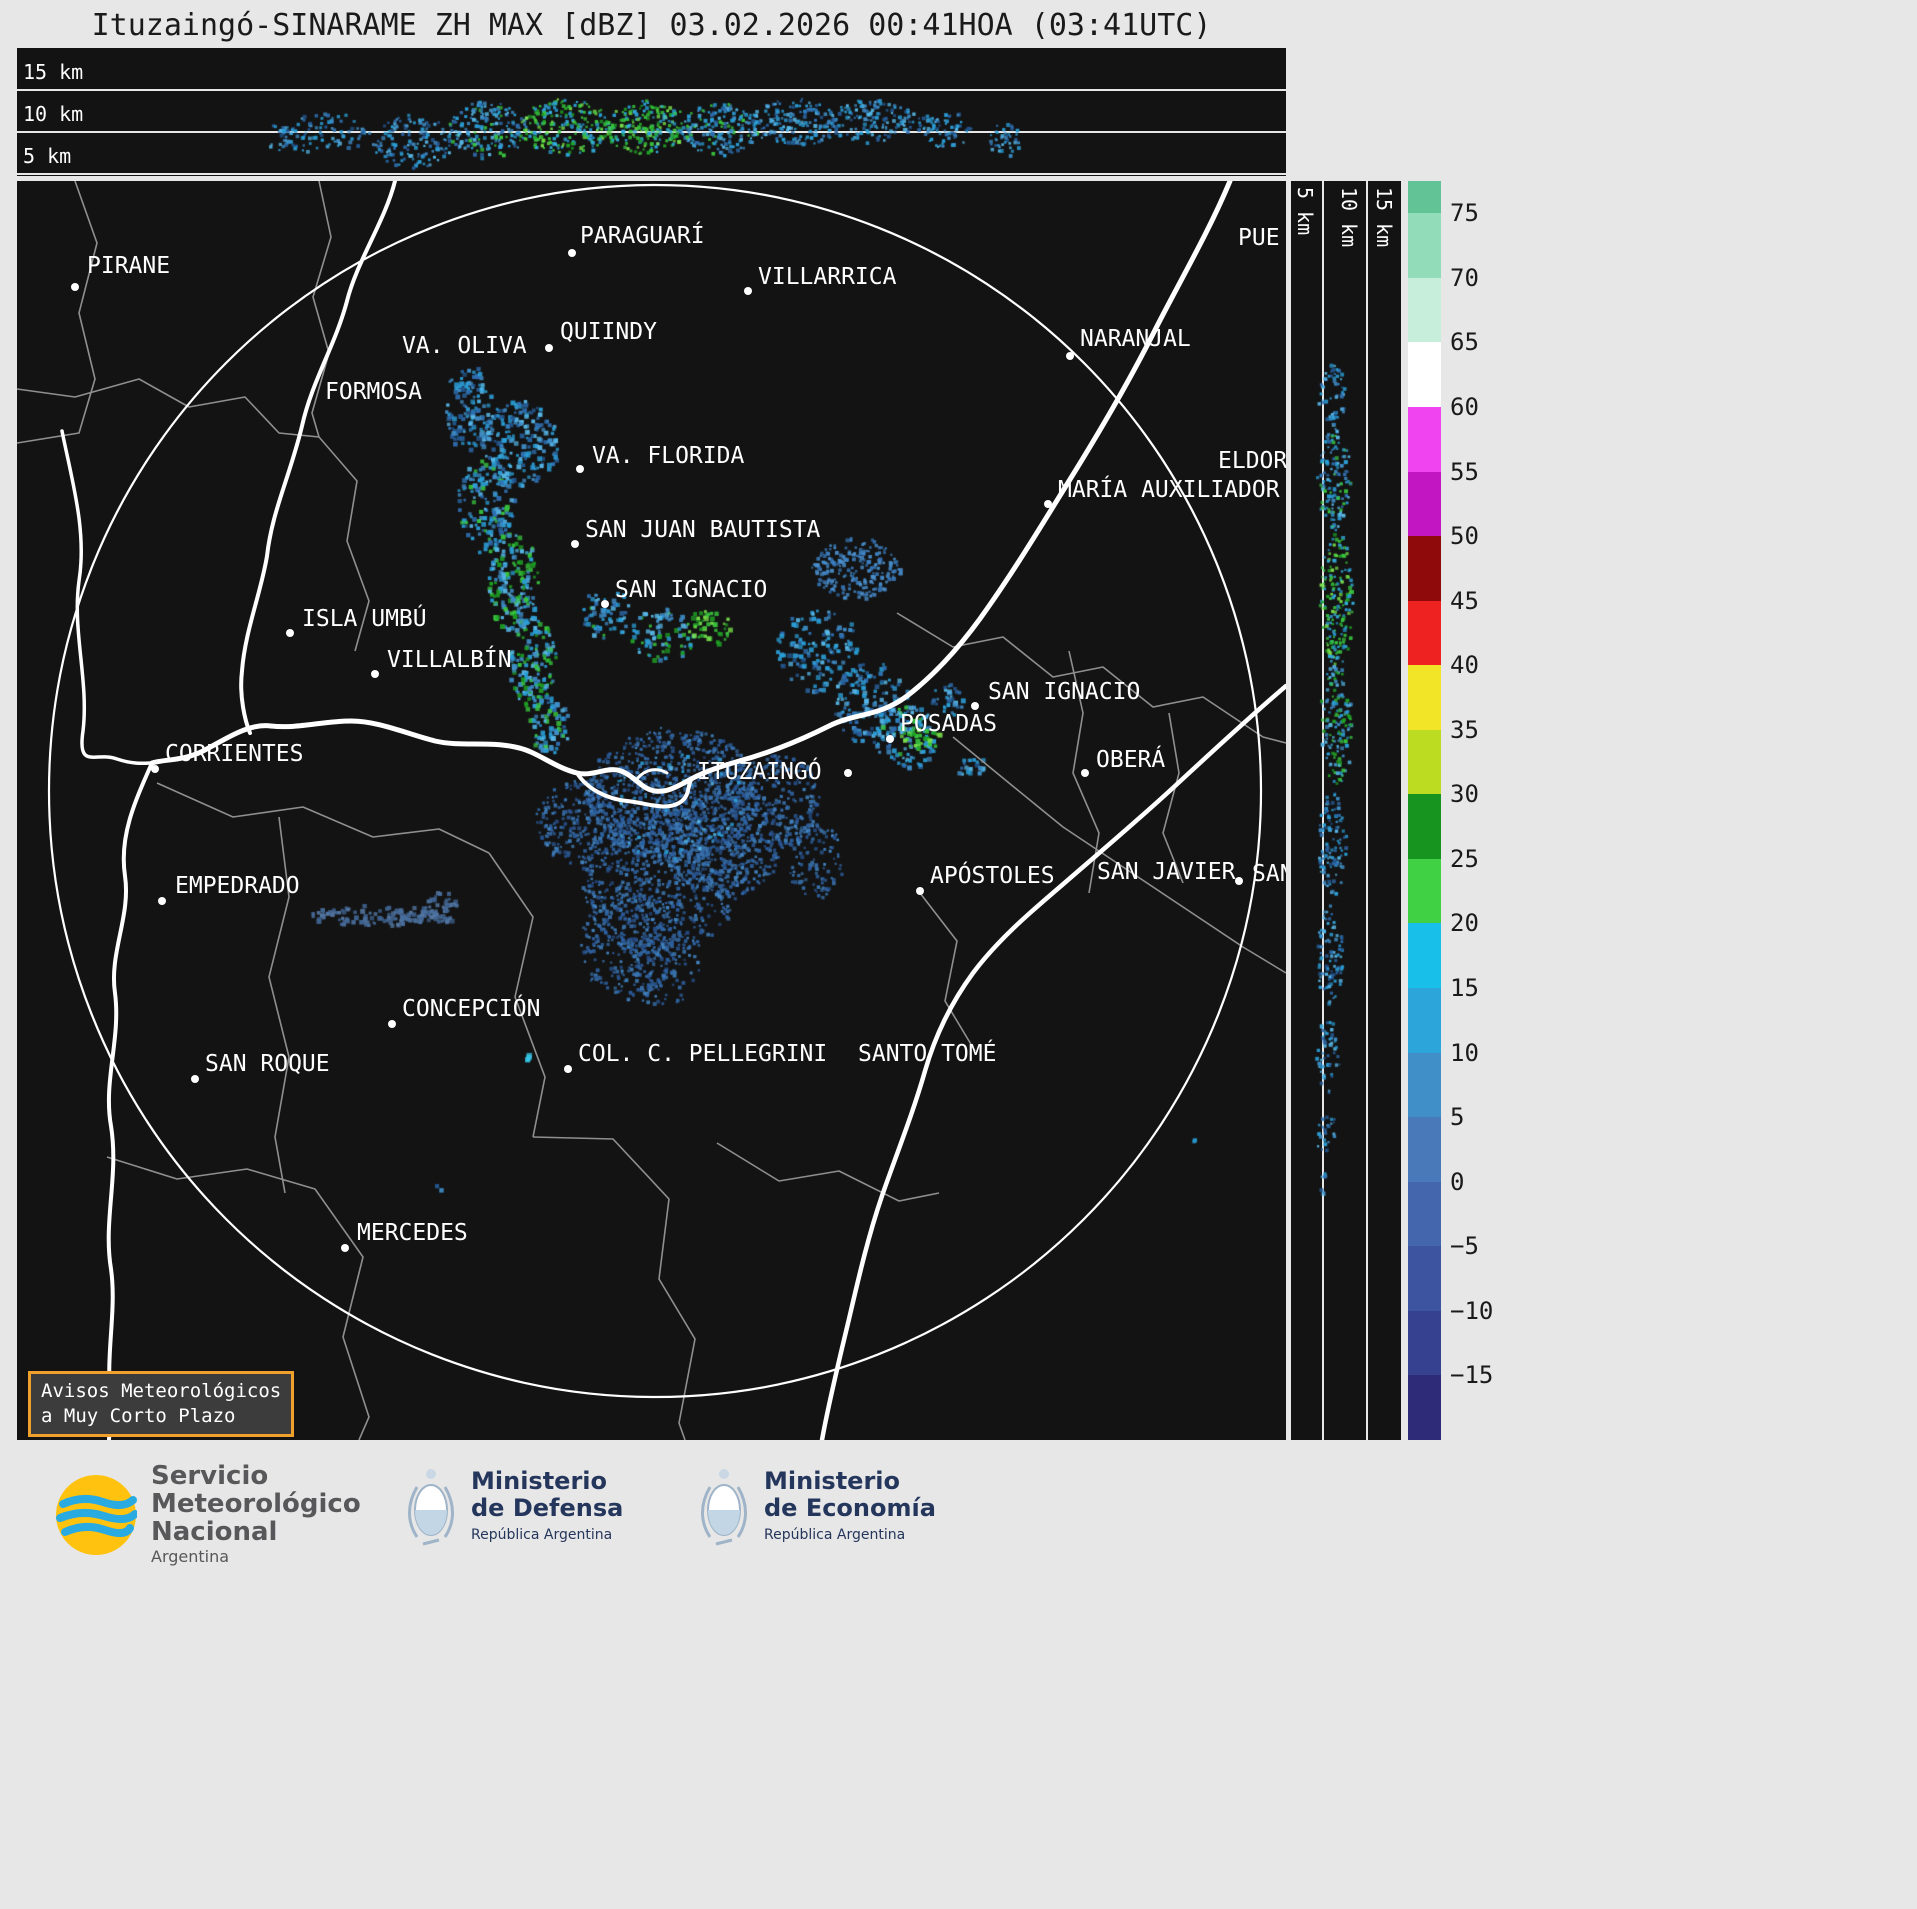 This screenshot has height=1909, width=1917. What do you see at coordinates (364, 619) in the screenshot?
I see `city-label: ISLA UMBÚ` at bounding box center [364, 619].